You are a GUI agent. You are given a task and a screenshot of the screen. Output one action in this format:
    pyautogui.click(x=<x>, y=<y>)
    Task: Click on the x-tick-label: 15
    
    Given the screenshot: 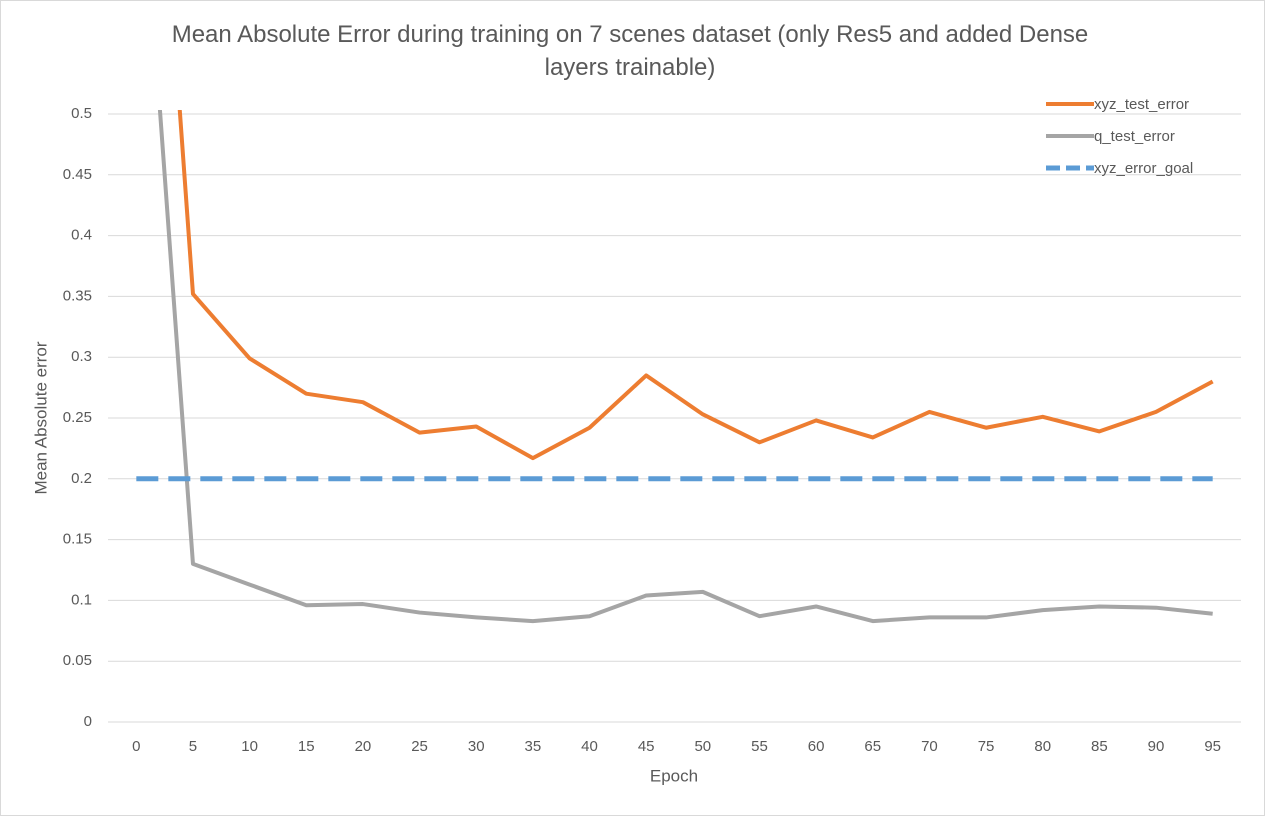 What is the action you would take?
    pyautogui.click(x=306, y=746)
    